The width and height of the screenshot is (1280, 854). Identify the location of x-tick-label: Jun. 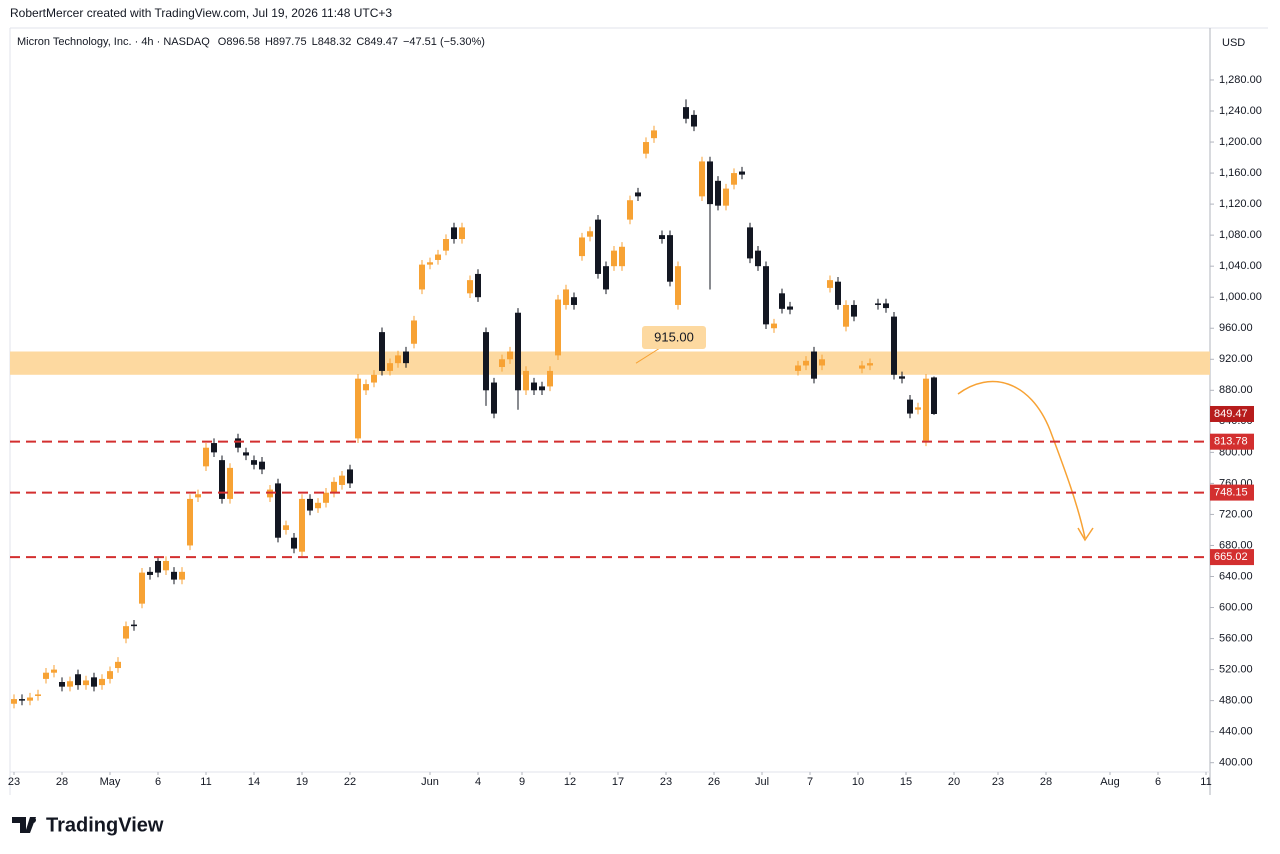
(430, 782).